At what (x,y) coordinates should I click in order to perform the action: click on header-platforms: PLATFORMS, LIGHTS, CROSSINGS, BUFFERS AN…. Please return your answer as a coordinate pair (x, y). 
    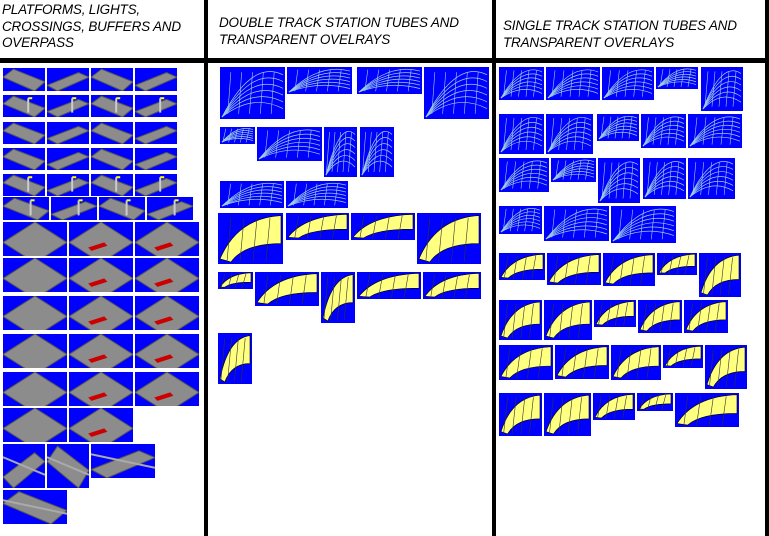
    Looking at the image, I should click on (91, 26).